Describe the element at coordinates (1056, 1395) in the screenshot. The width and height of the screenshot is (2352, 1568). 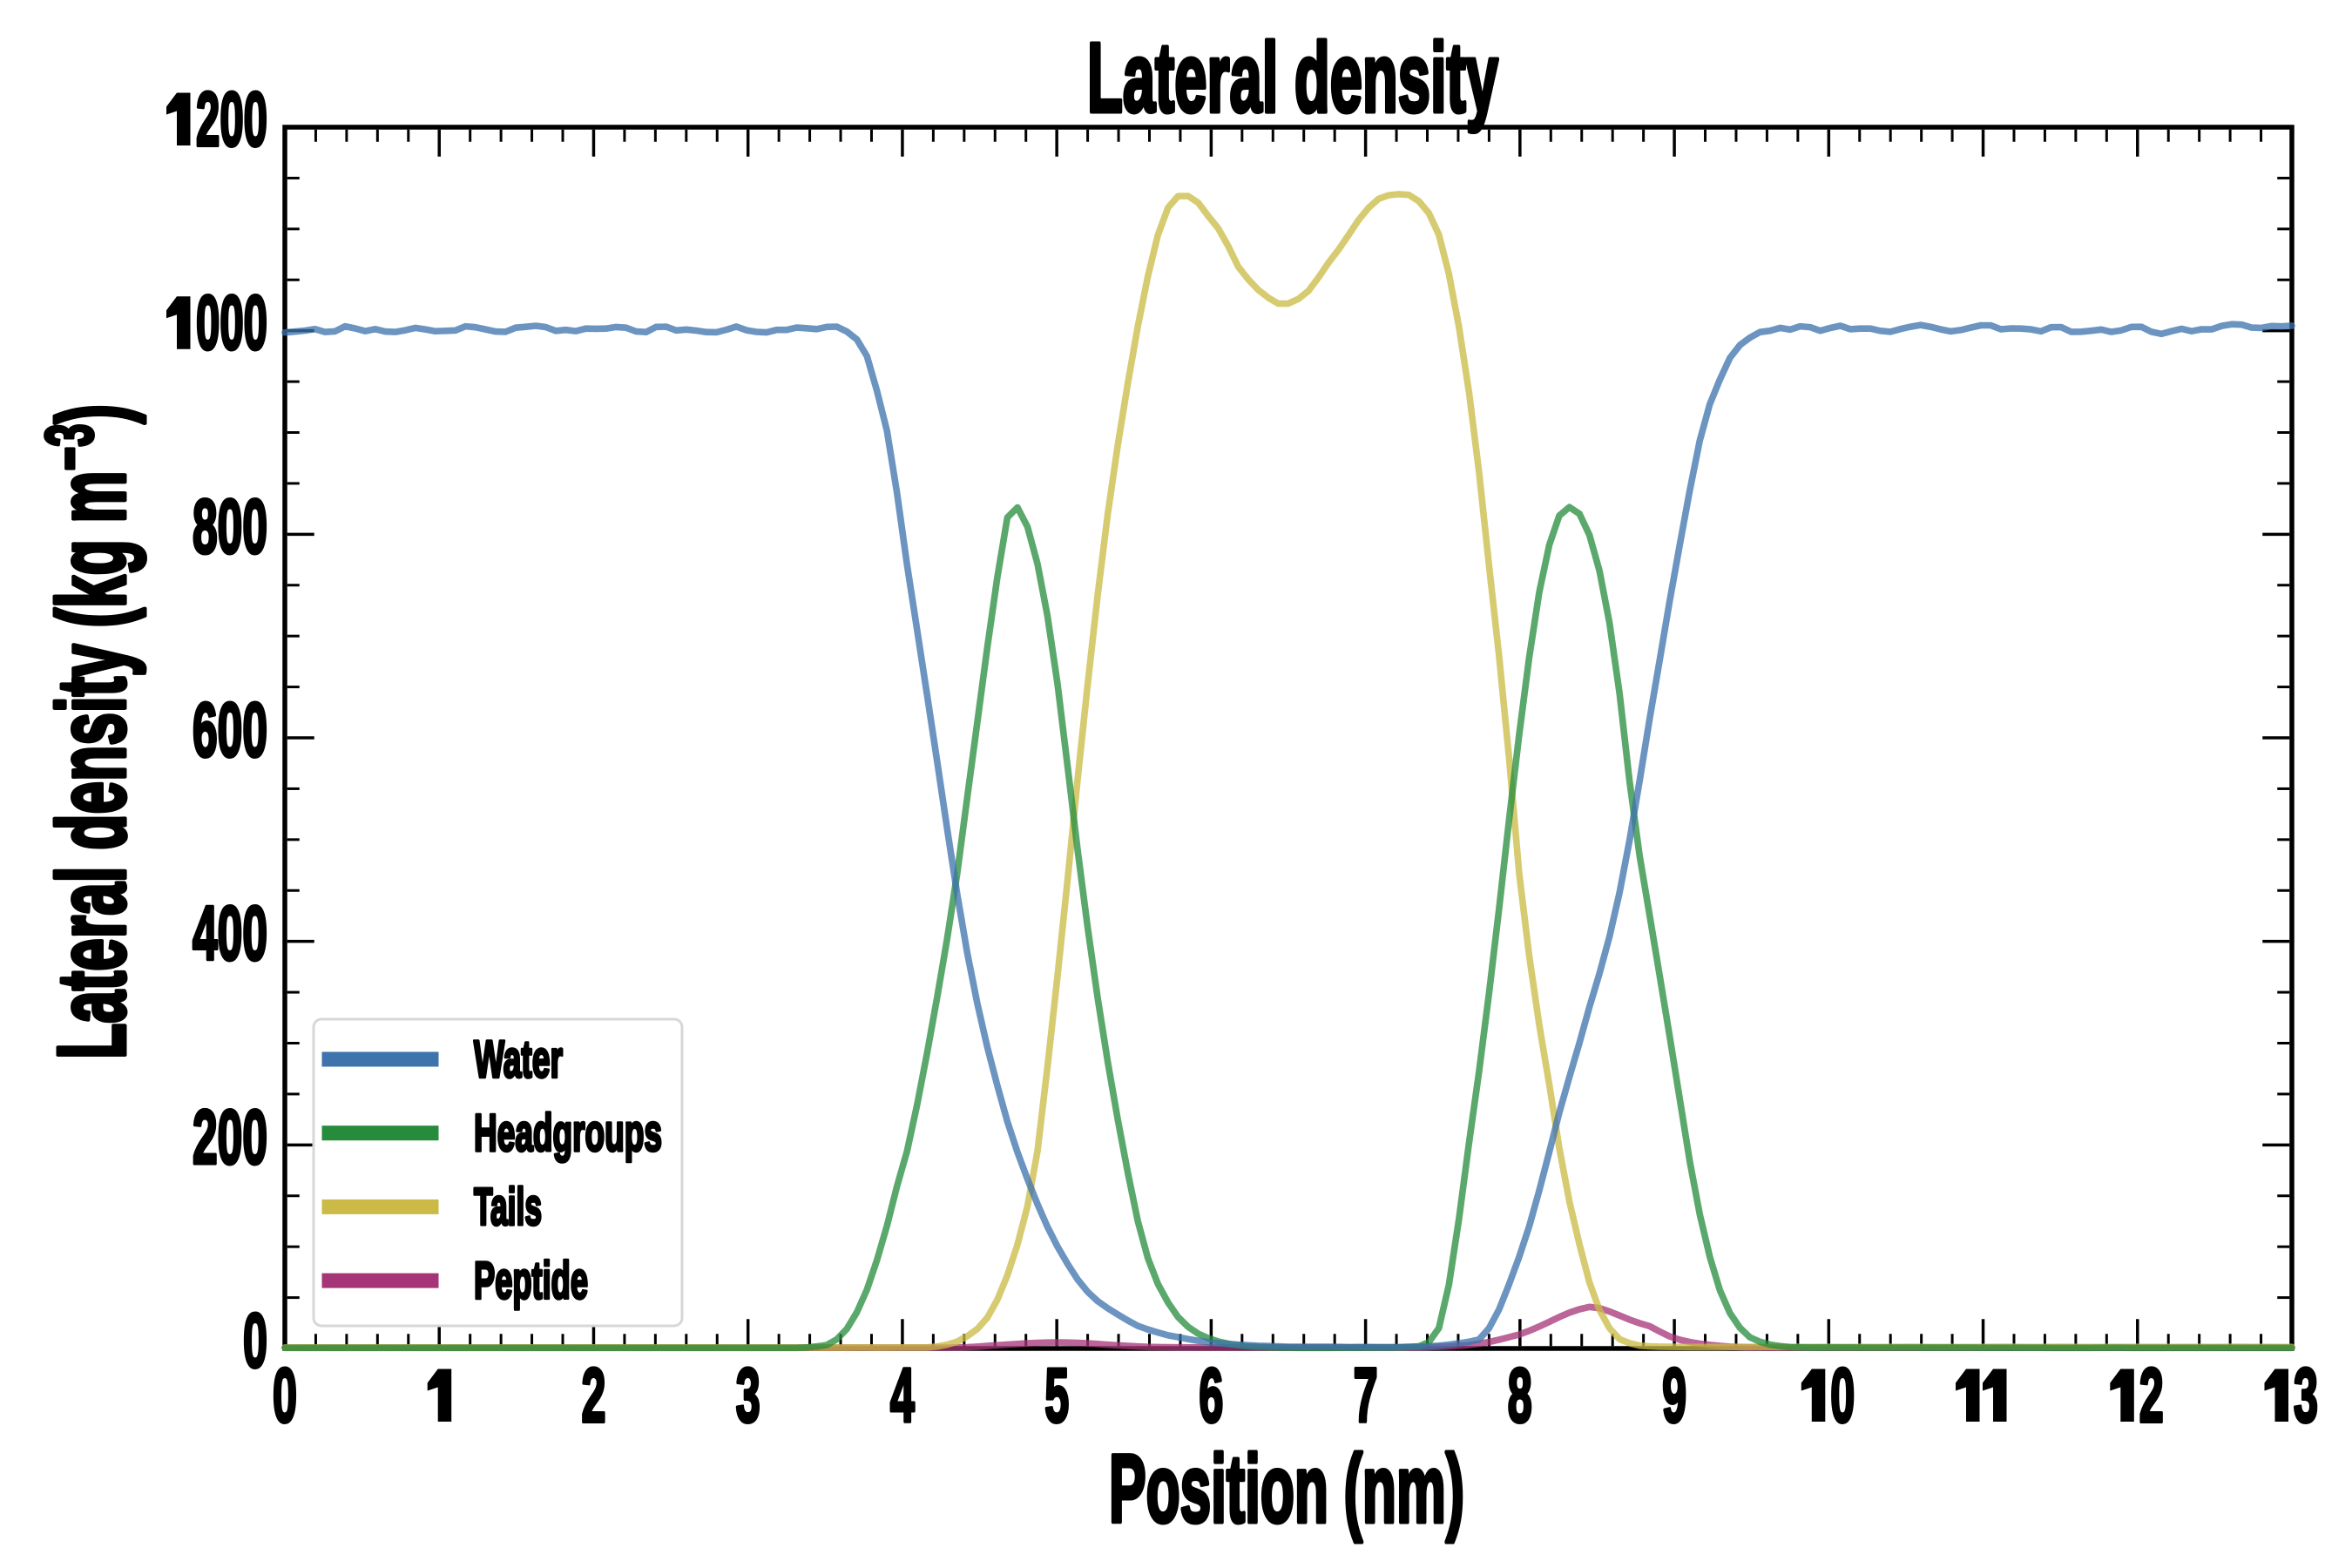
I see `svg-text: 5` at that location.